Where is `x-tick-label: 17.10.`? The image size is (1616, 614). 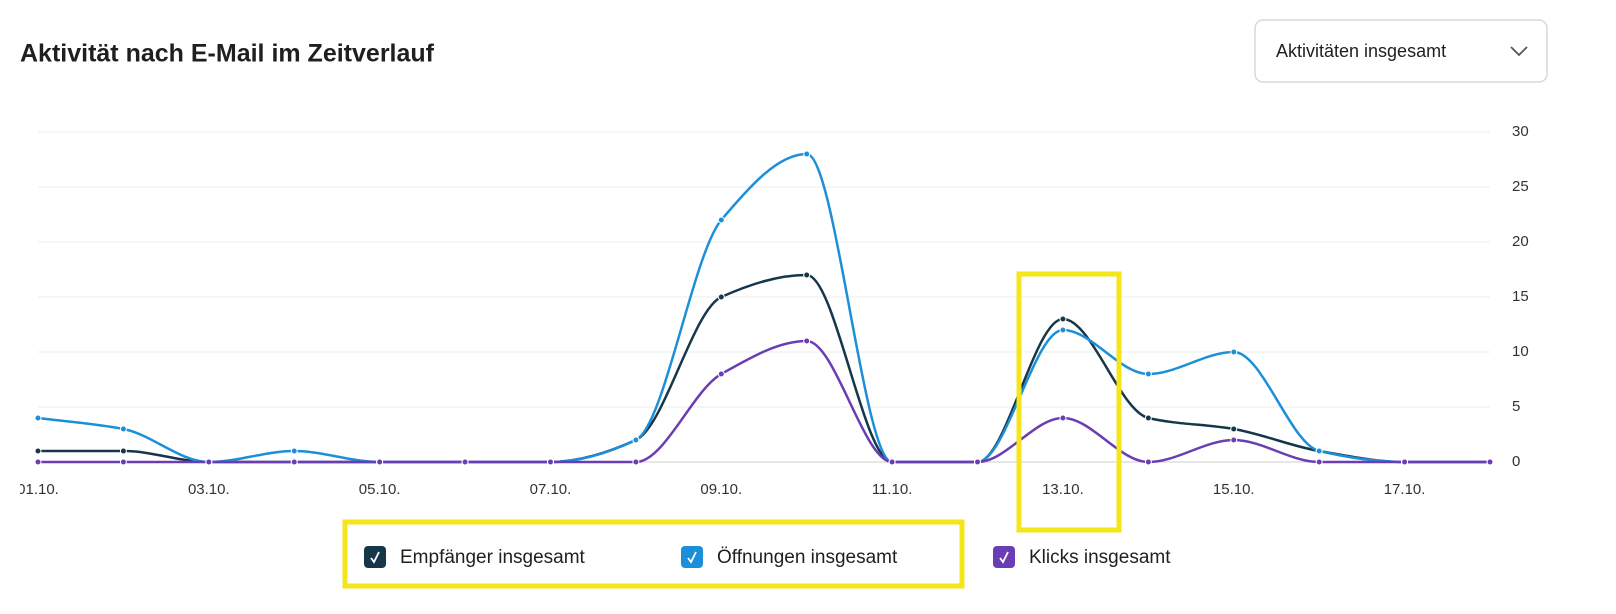 x-tick-label: 17.10. is located at coordinates (1405, 489).